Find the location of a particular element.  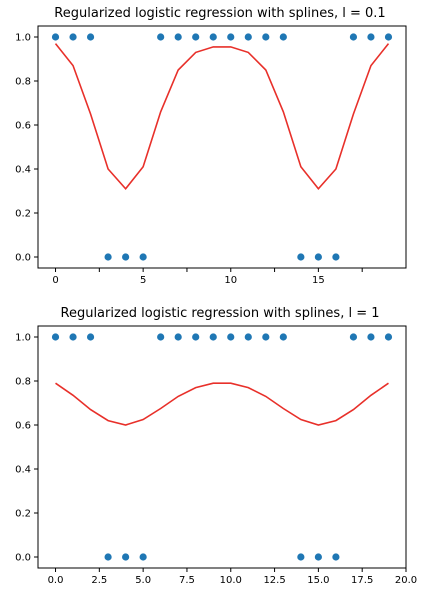

chart-2-curve-layer is located at coordinates (222, 404).